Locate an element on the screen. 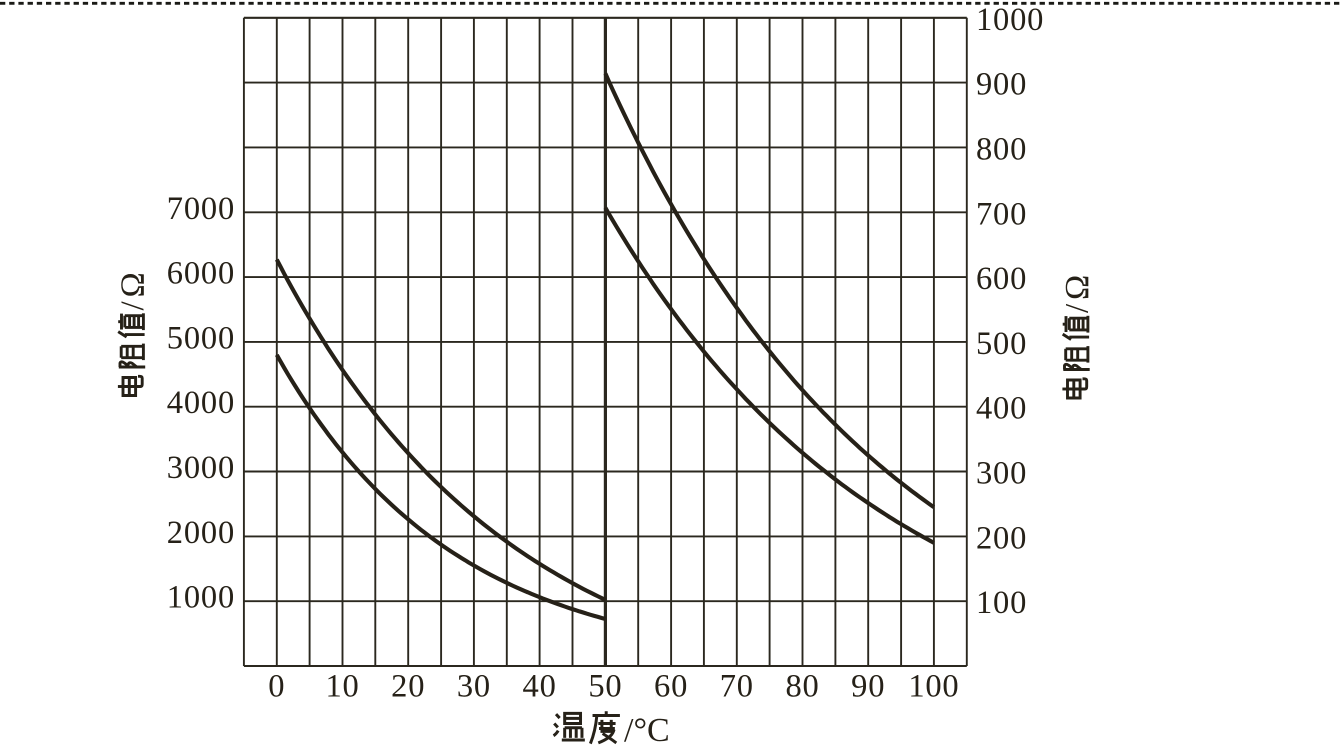 This screenshot has height=753, width=1341. svg-text: 0 is located at coordinates (276, 687).